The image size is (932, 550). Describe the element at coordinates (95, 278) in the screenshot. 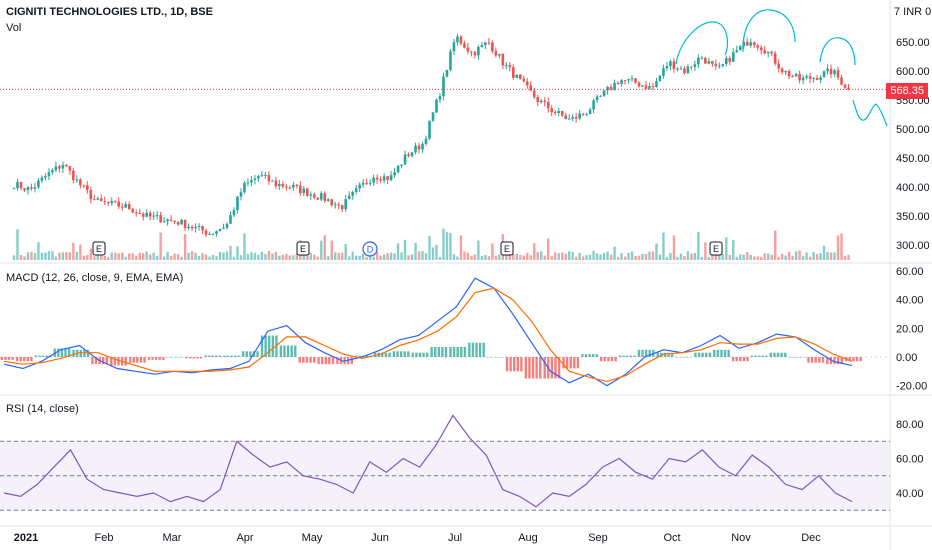

I see `macd-label: MACD (12, 26, close, 9, EMA, EMA)` at that location.